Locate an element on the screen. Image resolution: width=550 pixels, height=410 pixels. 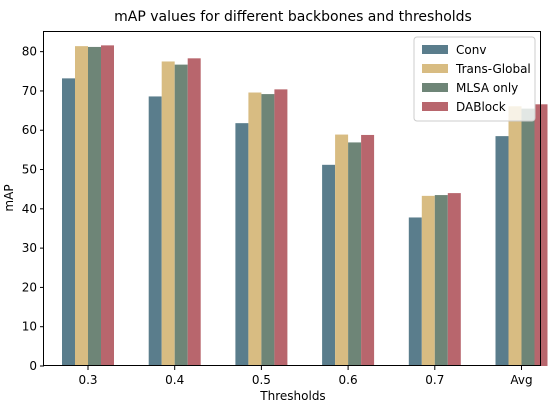
y-tick-label: 80 is located at coordinates (29, 52).